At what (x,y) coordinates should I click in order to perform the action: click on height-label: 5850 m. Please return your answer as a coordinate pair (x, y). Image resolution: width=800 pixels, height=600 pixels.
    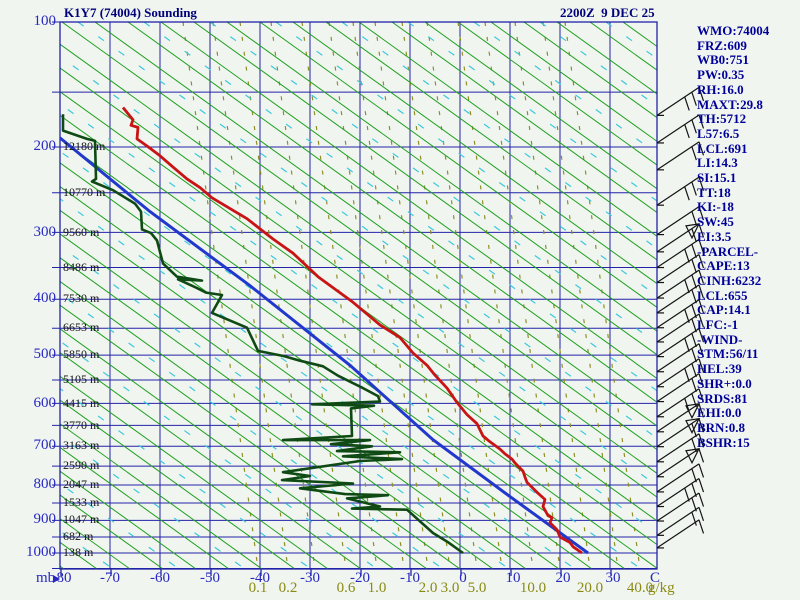
    Looking at the image, I should click on (81, 354).